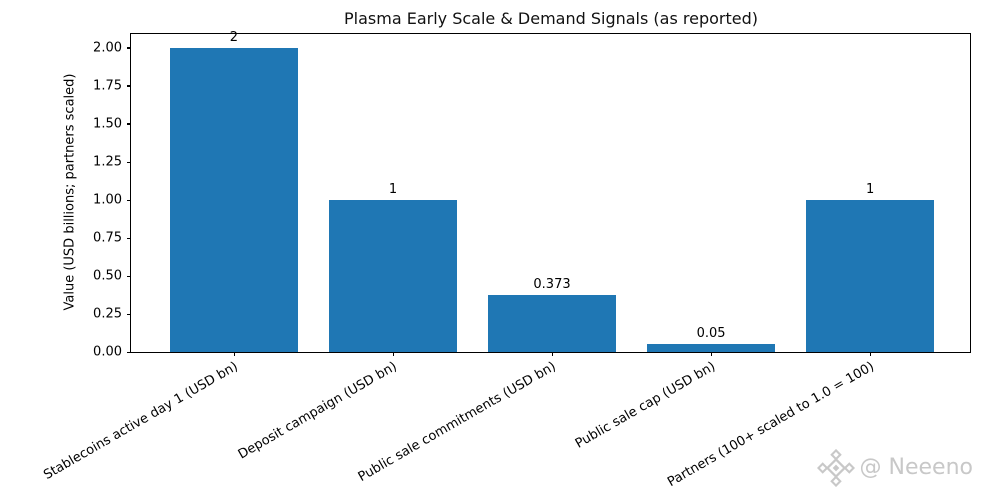 The height and width of the screenshot is (490, 981). I want to click on x-tick-label: Public sale cap (USD bn), so click(645, 405).